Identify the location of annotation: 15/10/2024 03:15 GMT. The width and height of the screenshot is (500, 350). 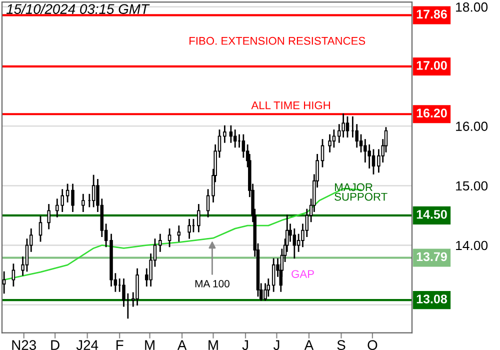
(78, 9).